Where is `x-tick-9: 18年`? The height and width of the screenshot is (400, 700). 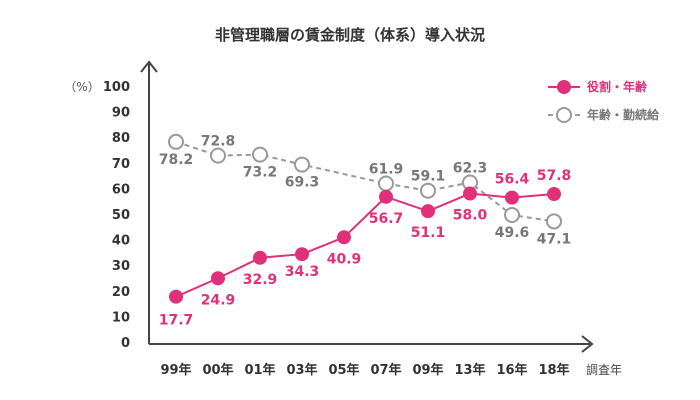
x-tick-9: 18年 is located at coordinates (553, 370).